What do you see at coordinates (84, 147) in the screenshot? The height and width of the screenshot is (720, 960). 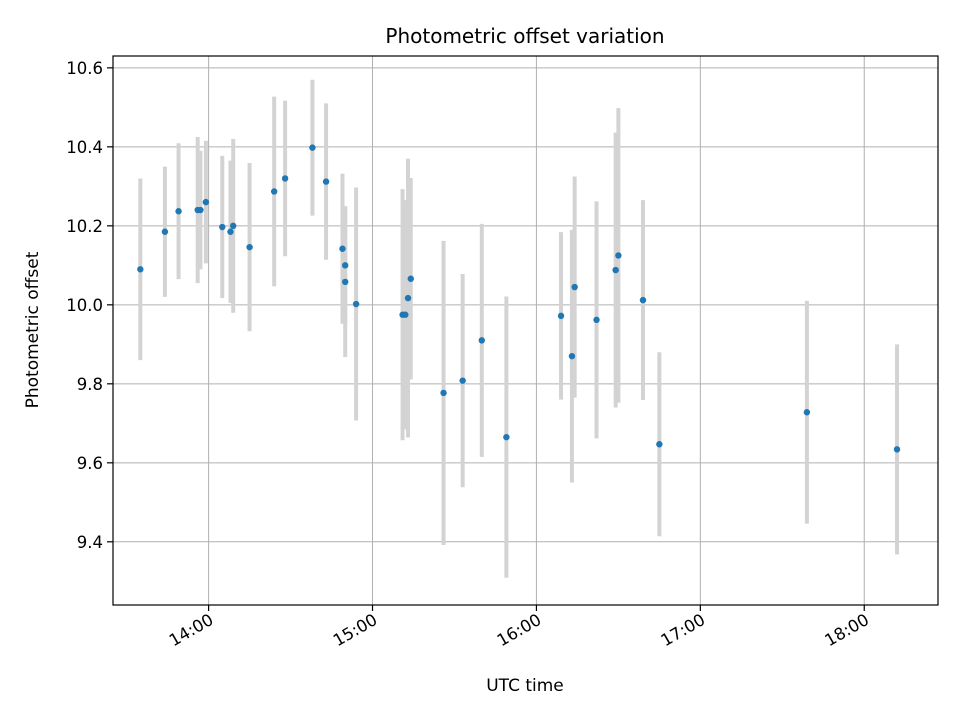 I see `y-tick-label: 10.4` at bounding box center [84, 147].